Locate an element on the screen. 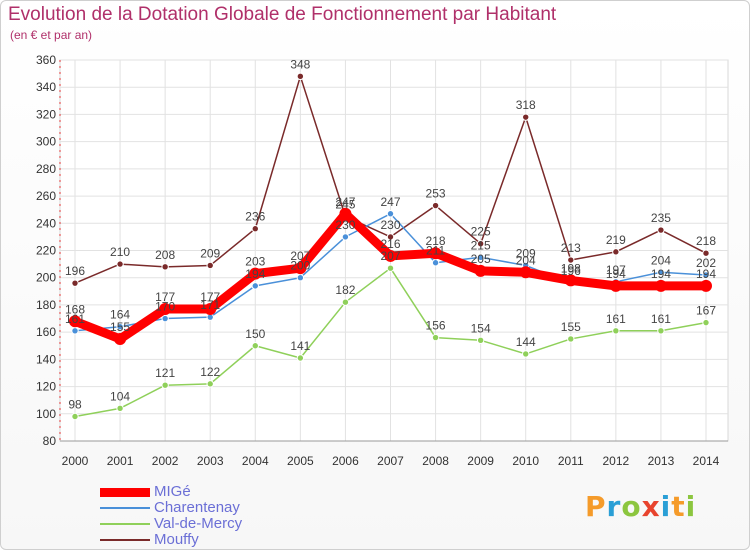  y-tick-label: 340 is located at coordinates (46, 87).